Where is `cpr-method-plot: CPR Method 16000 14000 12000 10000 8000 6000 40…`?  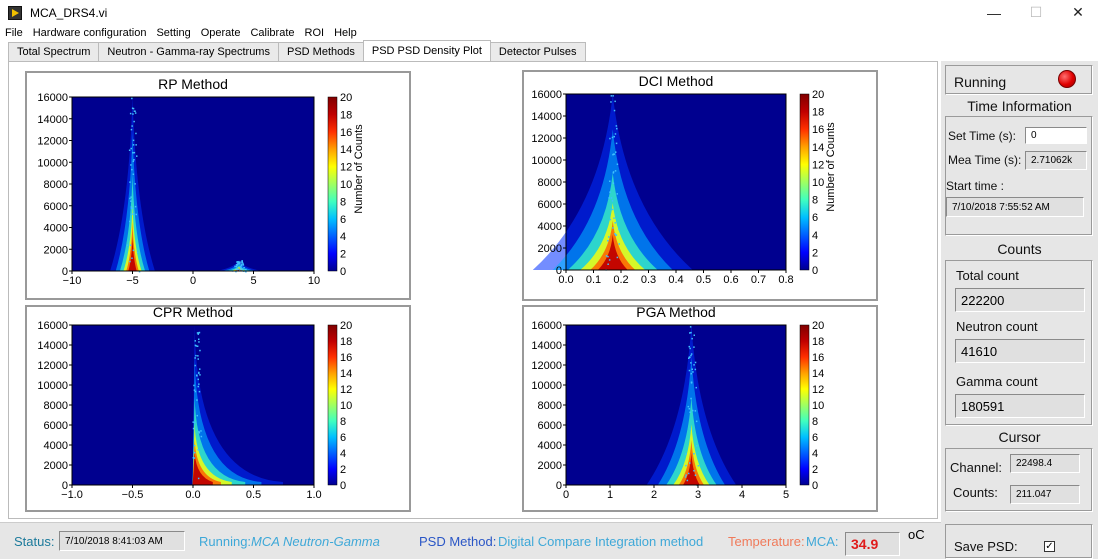 cpr-method-plot: CPR Method 16000 14000 12000 10000 8000 6000 40… is located at coordinates (218, 408).